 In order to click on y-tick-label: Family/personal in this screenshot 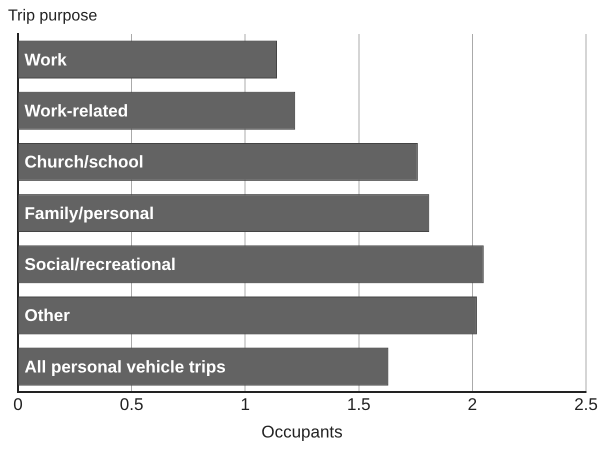, I will do `click(89, 213)`.